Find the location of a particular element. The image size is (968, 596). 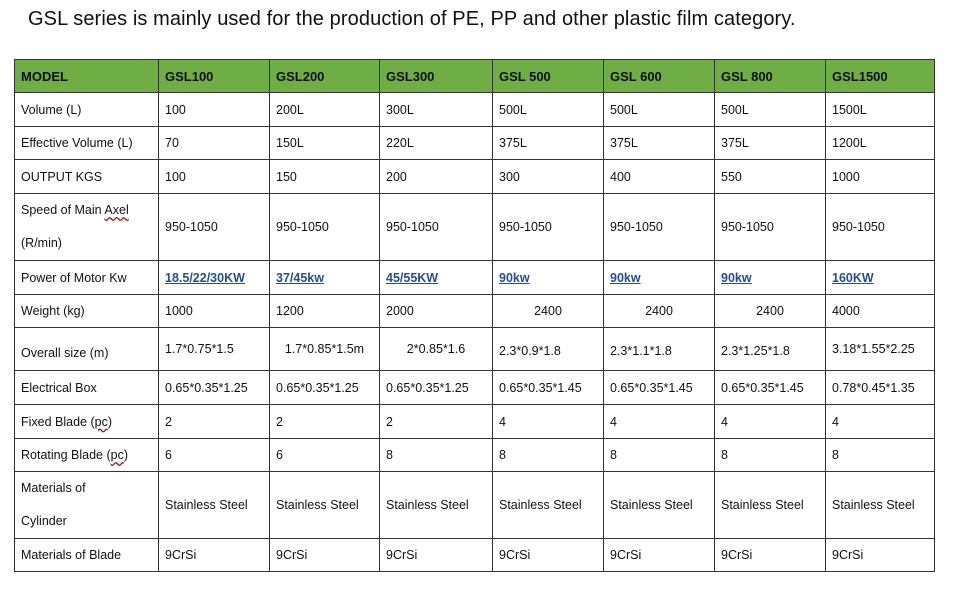

table-cell: 550 is located at coordinates (770, 176).